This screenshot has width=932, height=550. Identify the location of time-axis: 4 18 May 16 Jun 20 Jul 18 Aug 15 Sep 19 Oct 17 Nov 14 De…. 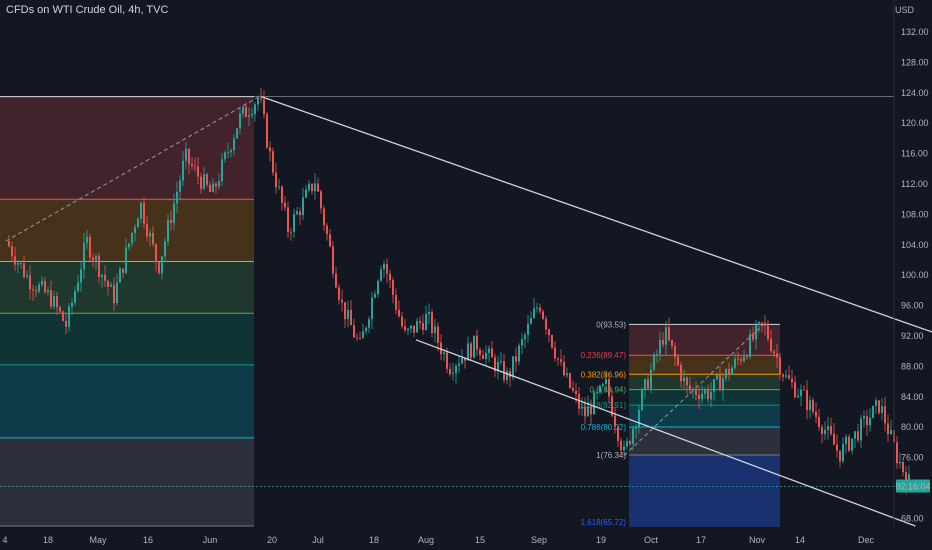
(438, 540).